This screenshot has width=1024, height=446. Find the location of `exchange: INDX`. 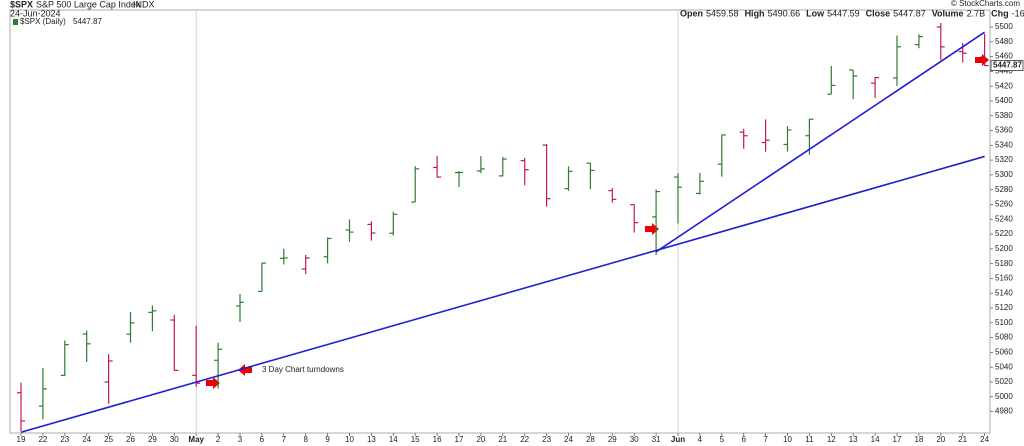

exchange: INDX is located at coordinates (144, 4).